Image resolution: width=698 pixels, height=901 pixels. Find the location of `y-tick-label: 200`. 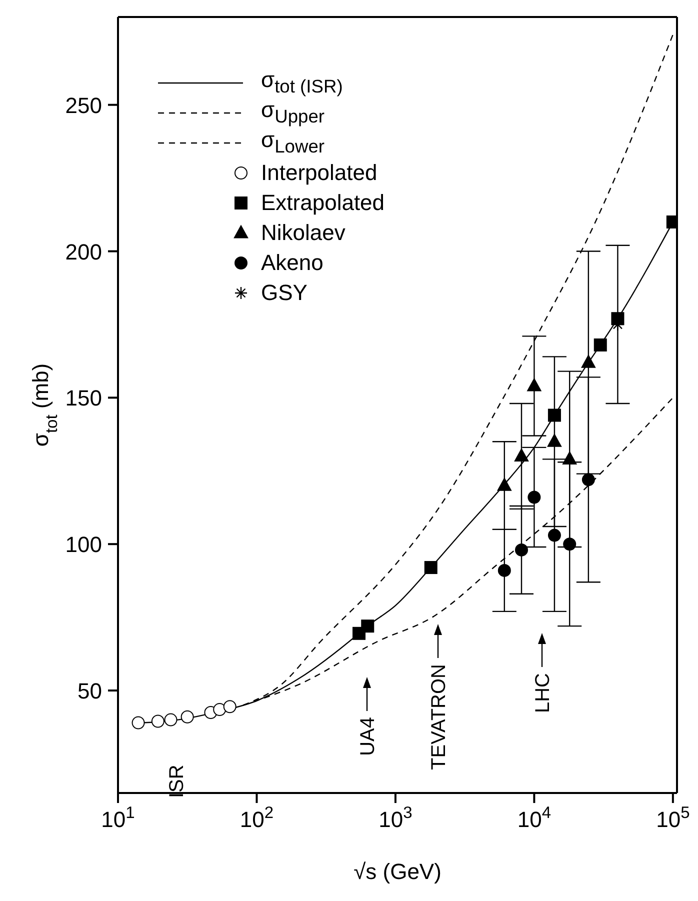

y-tick-label: 200 is located at coordinates (83, 251).